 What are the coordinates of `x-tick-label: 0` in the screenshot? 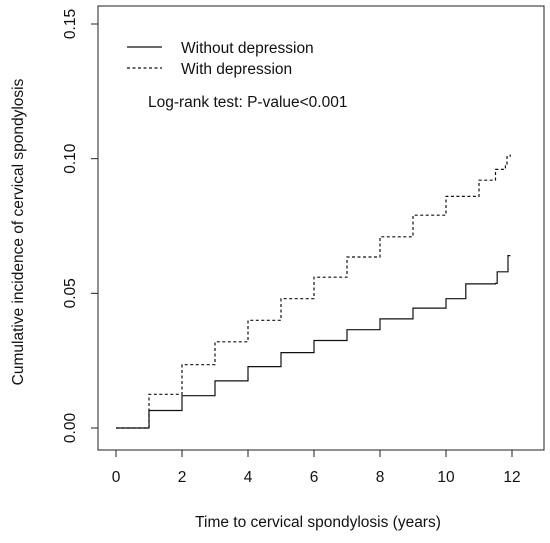 It's located at (116, 477).